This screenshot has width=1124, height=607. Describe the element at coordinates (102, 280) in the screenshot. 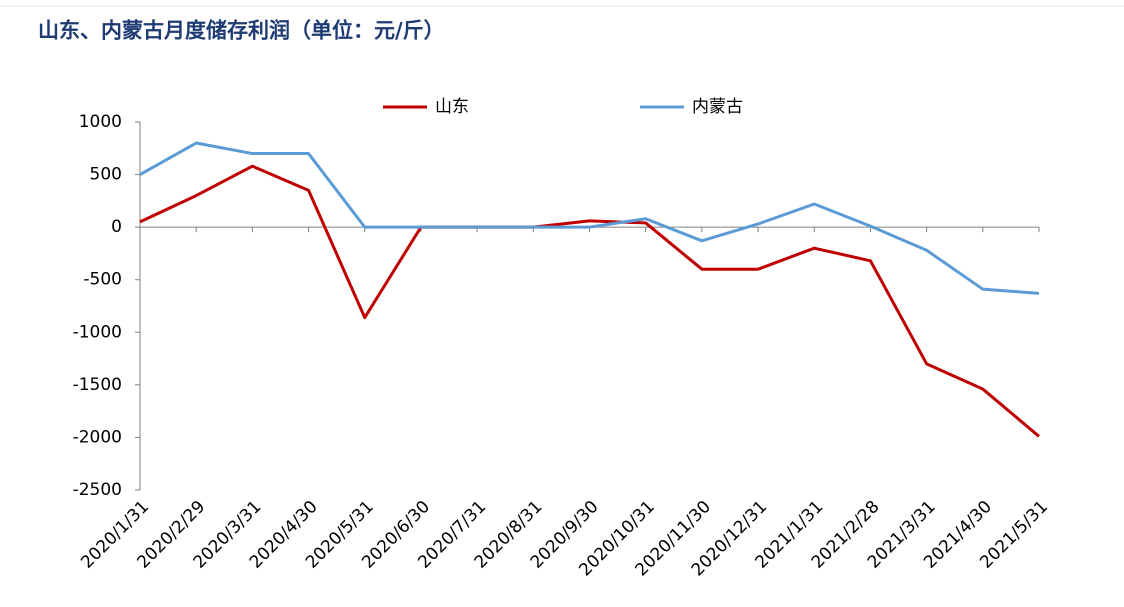

I see `y-tick-label: -500` at that location.